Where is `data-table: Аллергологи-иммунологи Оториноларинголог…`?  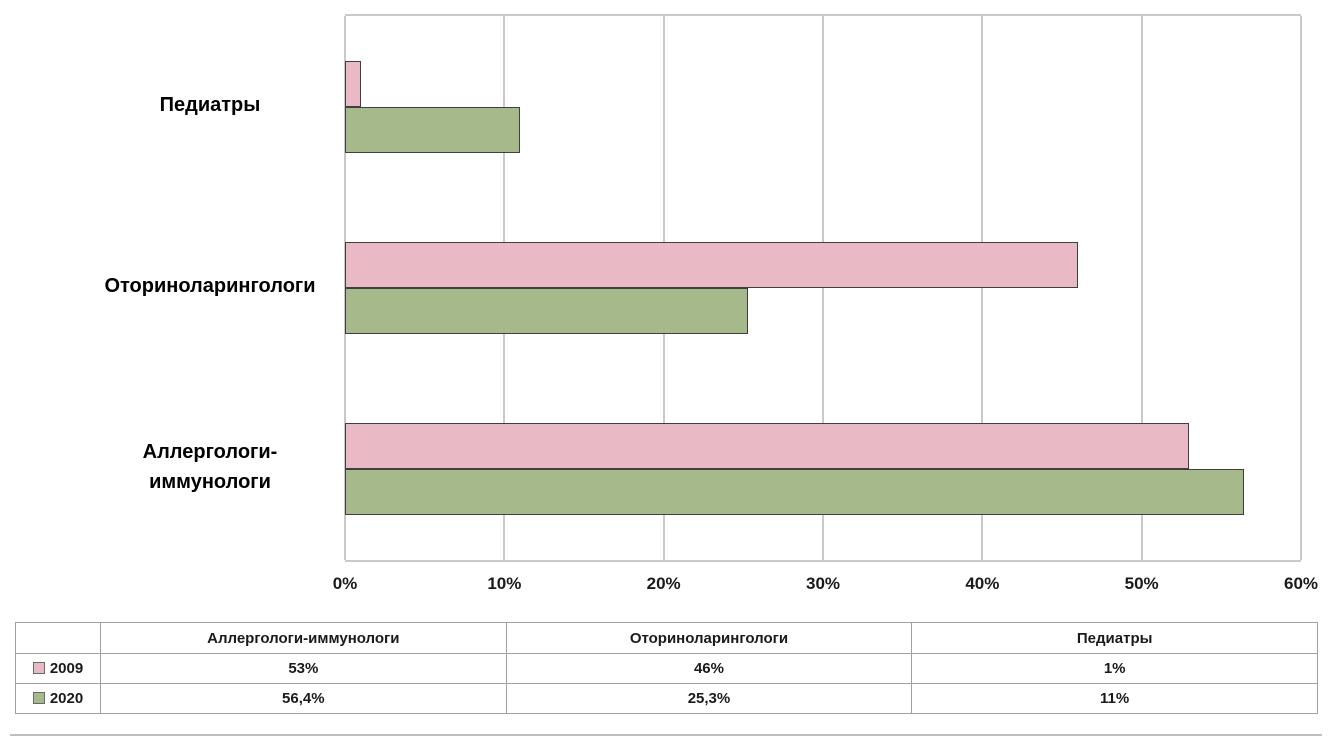
data-table: Аллергологи-иммунологи Оториноларинголог… is located at coordinates (666, 668).